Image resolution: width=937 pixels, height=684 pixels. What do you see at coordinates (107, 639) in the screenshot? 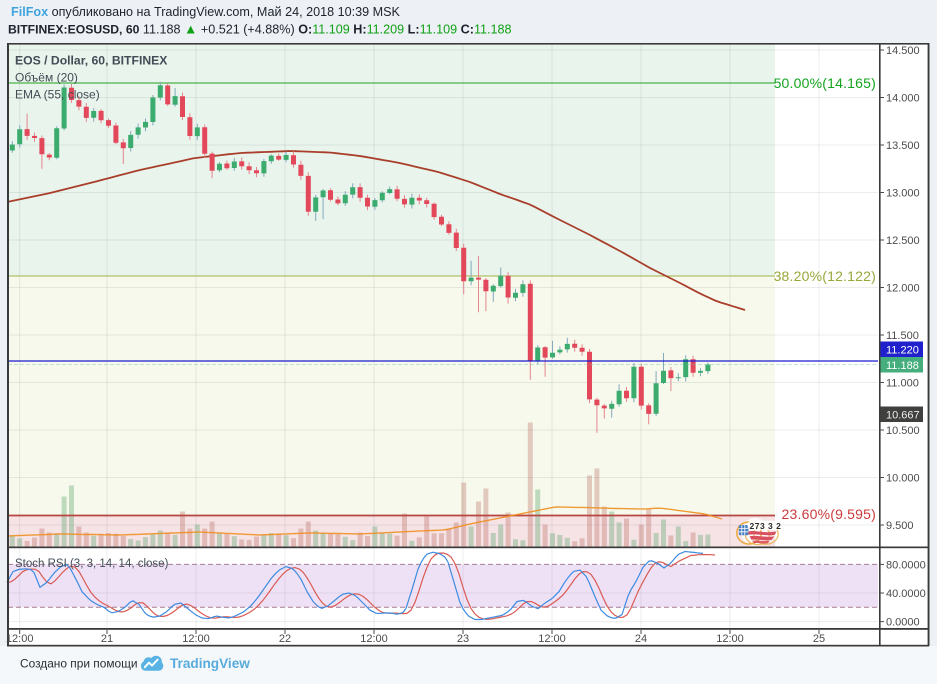
I see `svg-text: 21` at bounding box center [107, 639].